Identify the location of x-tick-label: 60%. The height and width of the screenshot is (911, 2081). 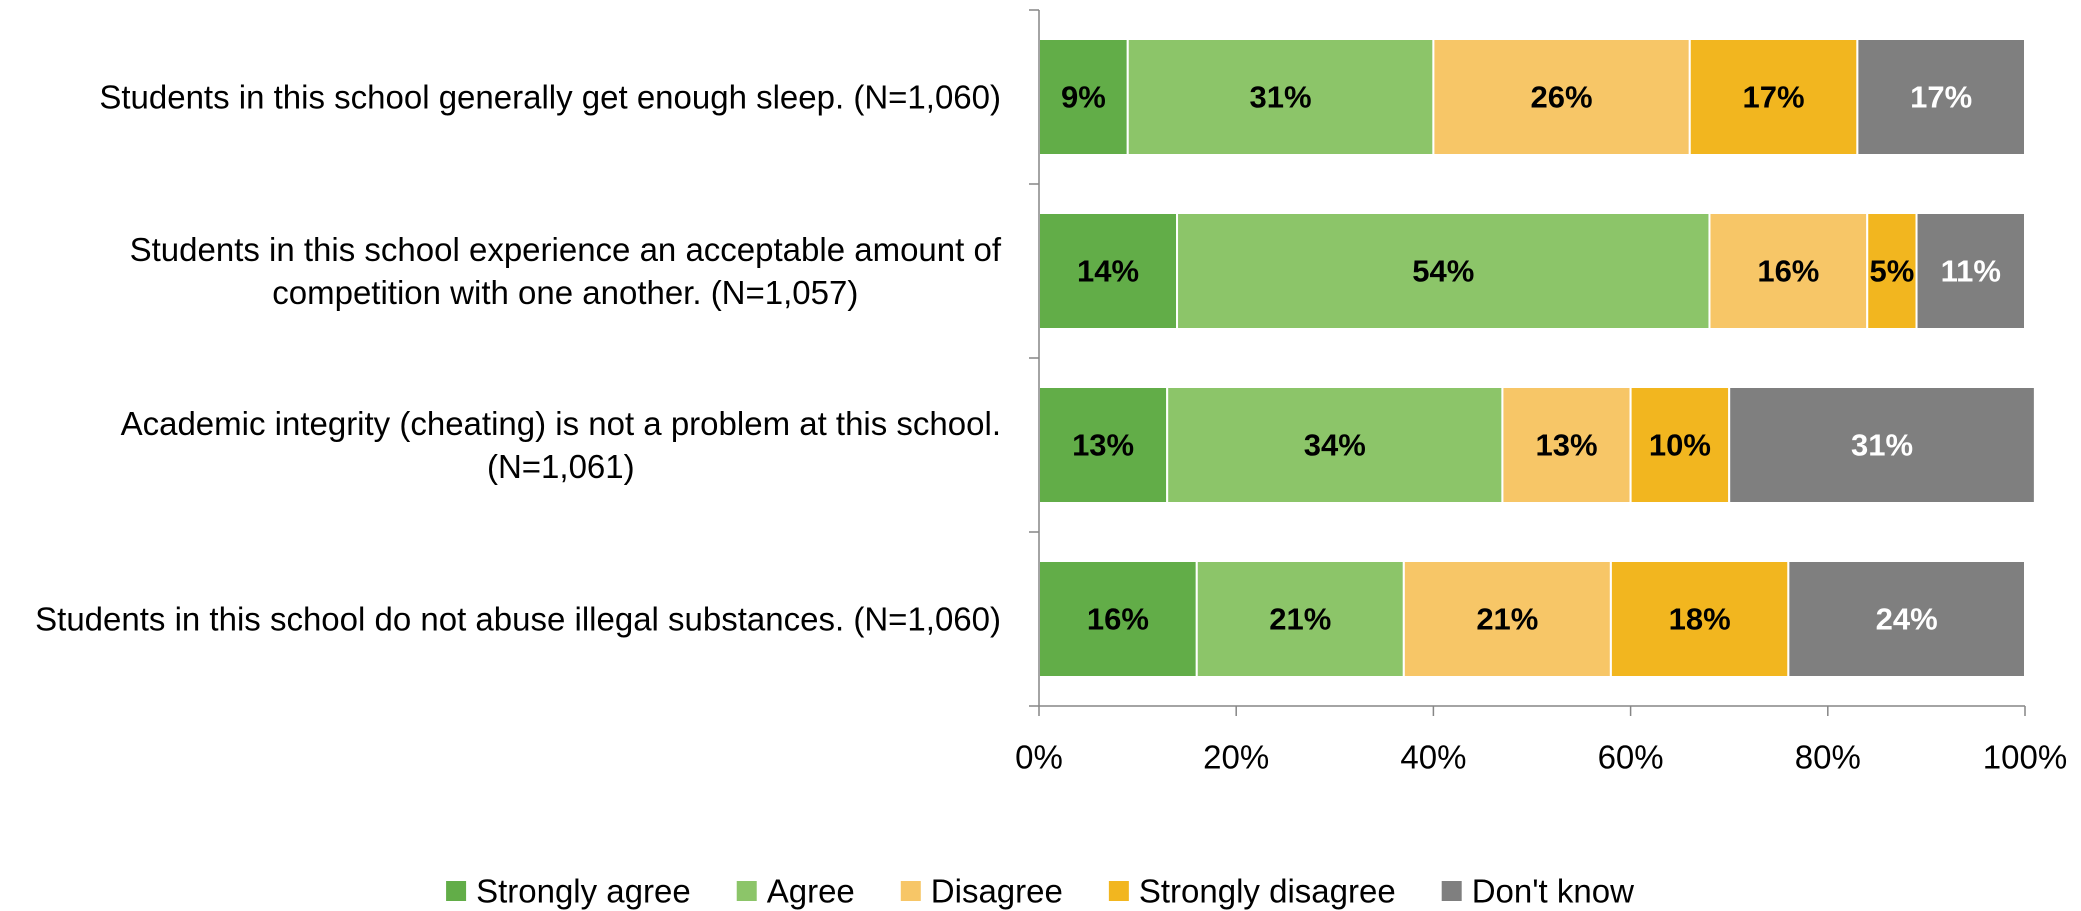
(1631, 757).